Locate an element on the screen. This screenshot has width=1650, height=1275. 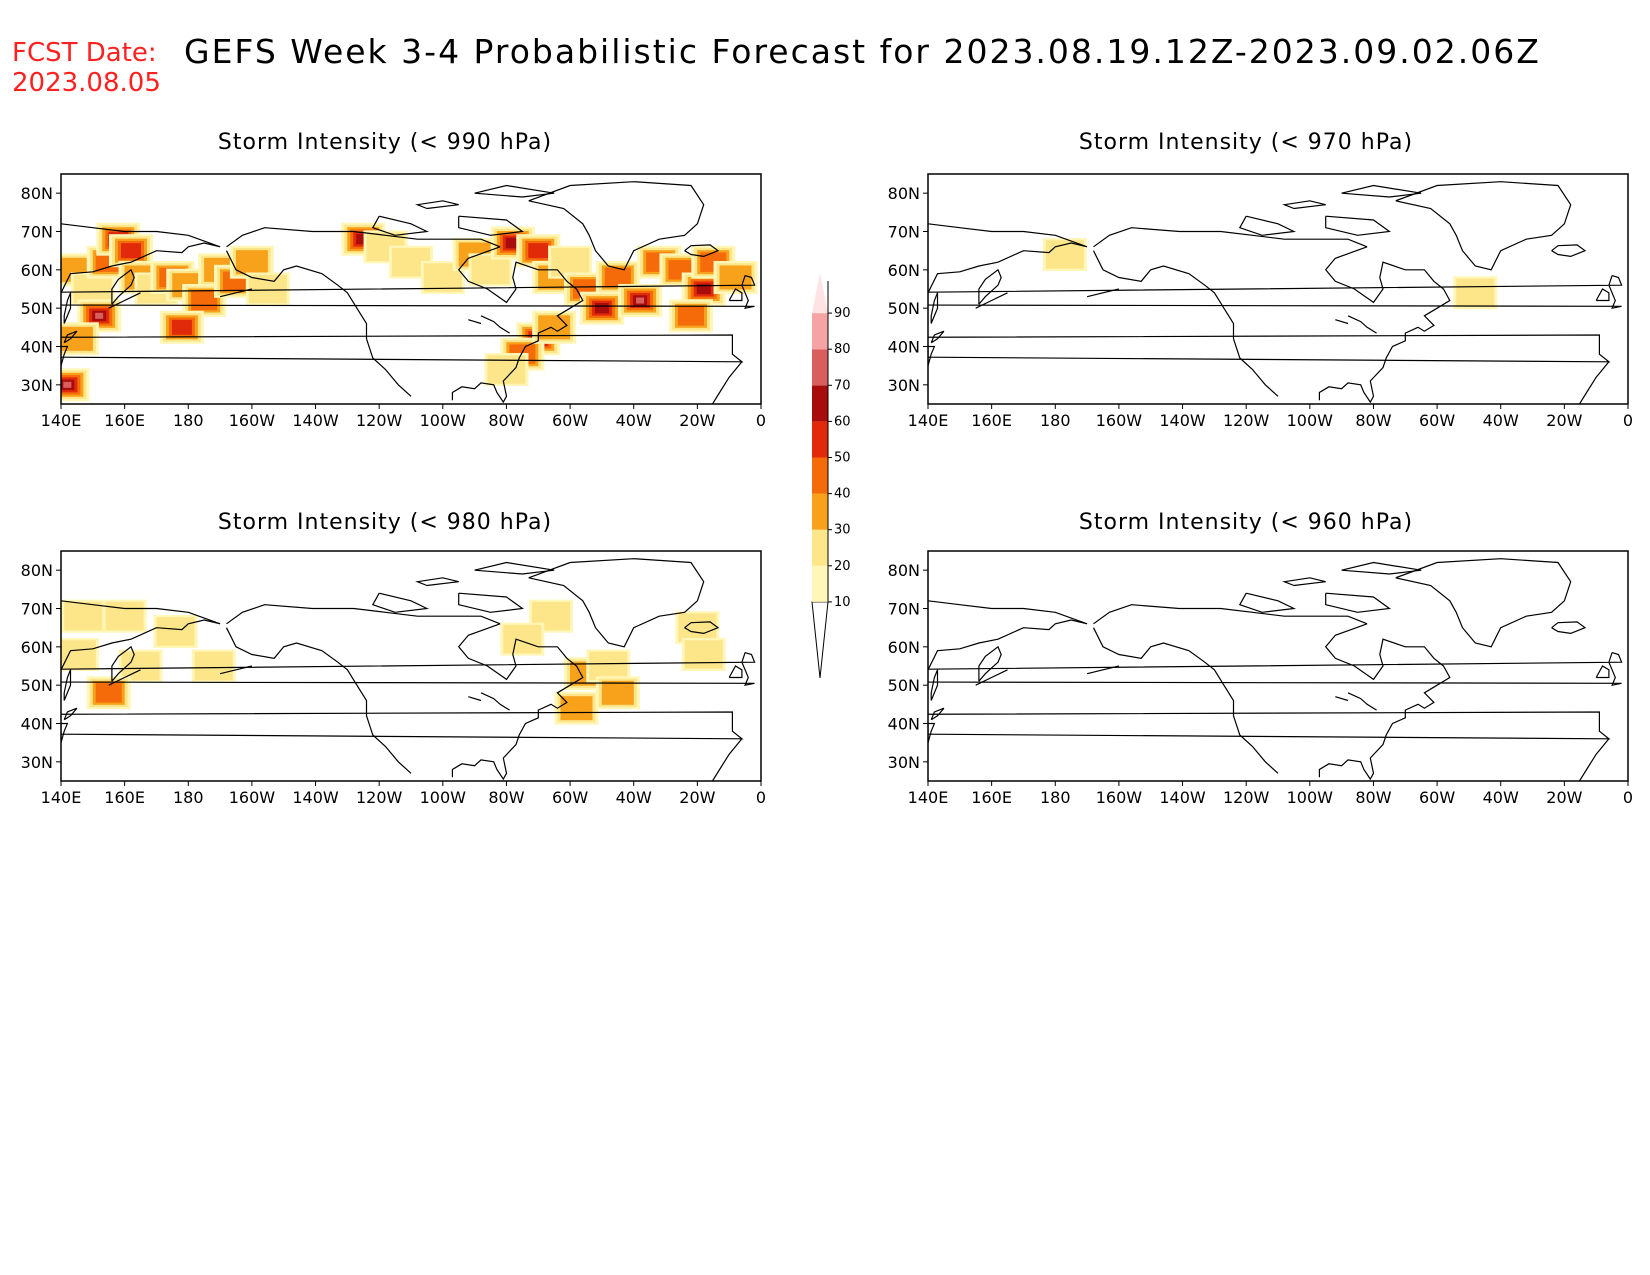
probability-field is located at coordinates (409, 312).